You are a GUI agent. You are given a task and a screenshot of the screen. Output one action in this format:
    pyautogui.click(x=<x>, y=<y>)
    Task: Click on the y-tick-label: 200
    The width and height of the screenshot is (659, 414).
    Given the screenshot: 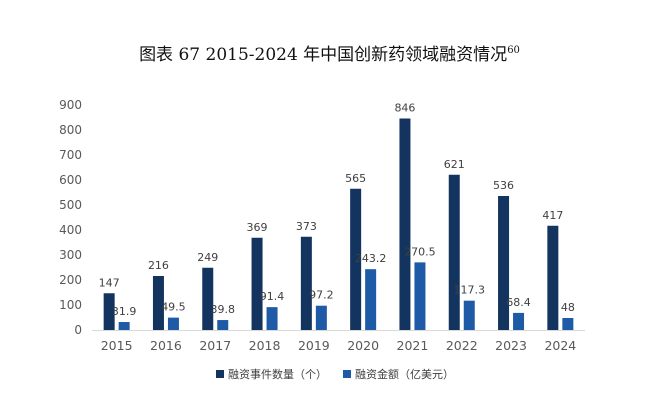 What is the action you would take?
    pyautogui.click(x=70, y=280)
    